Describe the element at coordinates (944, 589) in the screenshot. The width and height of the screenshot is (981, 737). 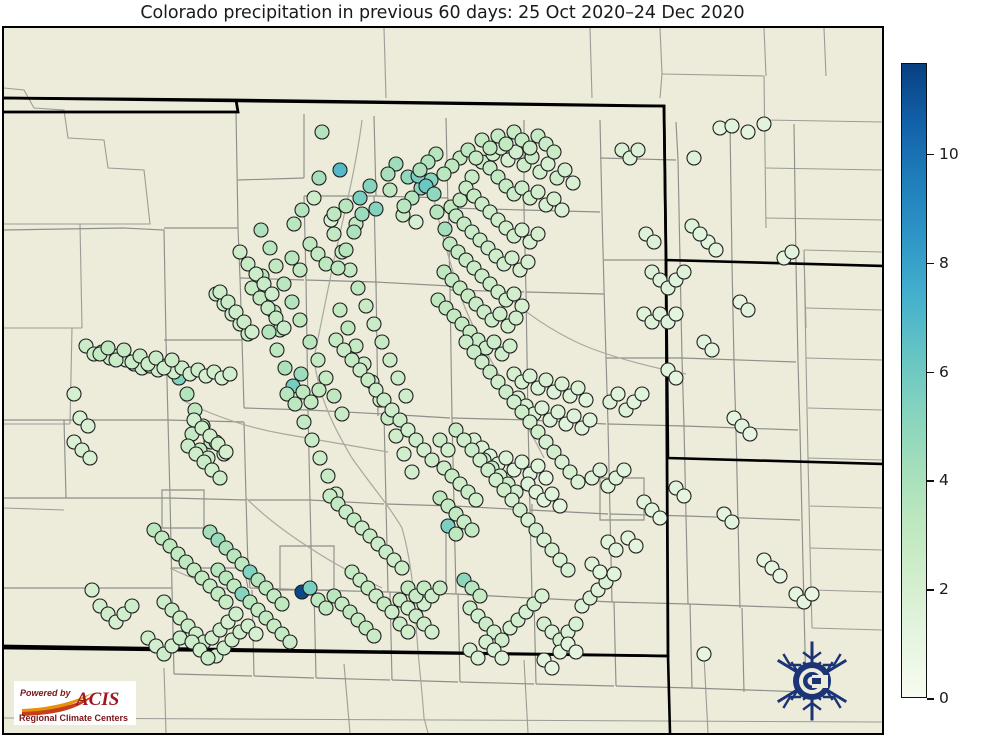
I see `colorbar-tick-label: 2` at that location.